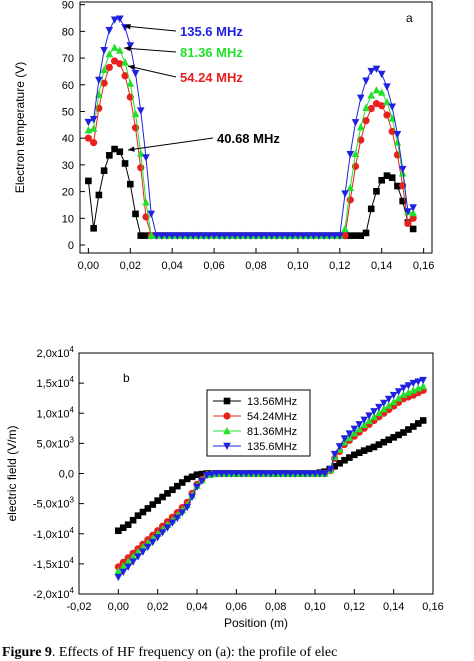 The height and width of the screenshot is (661, 474). I want to click on panel-b-xtick-label: 0,06, so click(236, 607).